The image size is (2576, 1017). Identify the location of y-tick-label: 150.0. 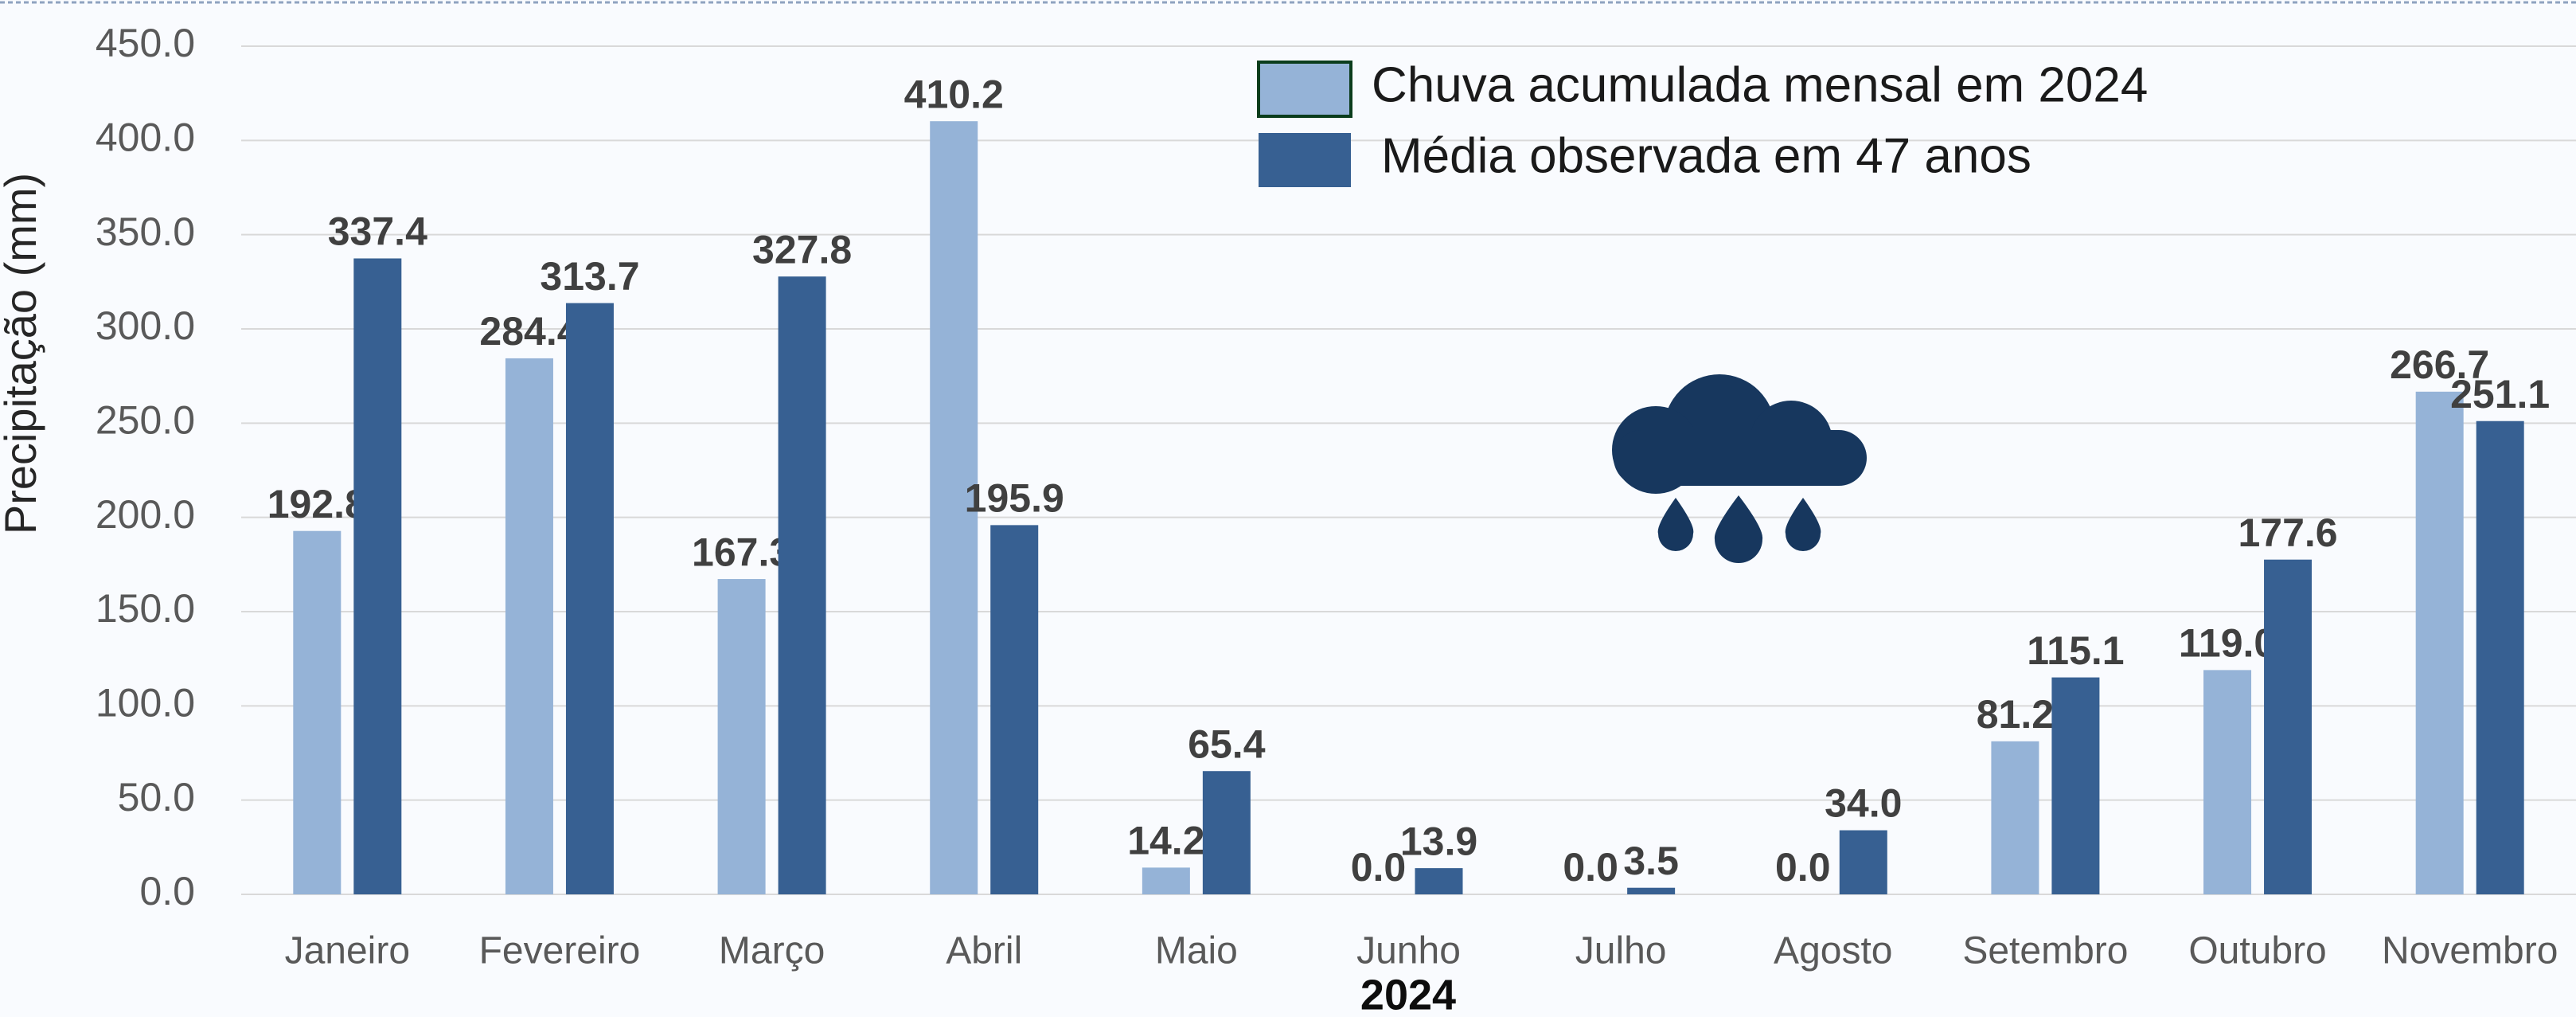
(145, 608).